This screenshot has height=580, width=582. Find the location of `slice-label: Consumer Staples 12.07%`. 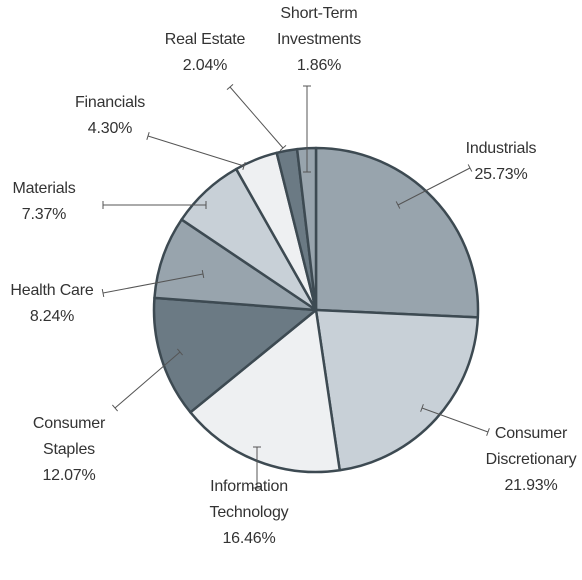

slice-label: Consumer Staples 12.07% is located at coordinates (69, 450).